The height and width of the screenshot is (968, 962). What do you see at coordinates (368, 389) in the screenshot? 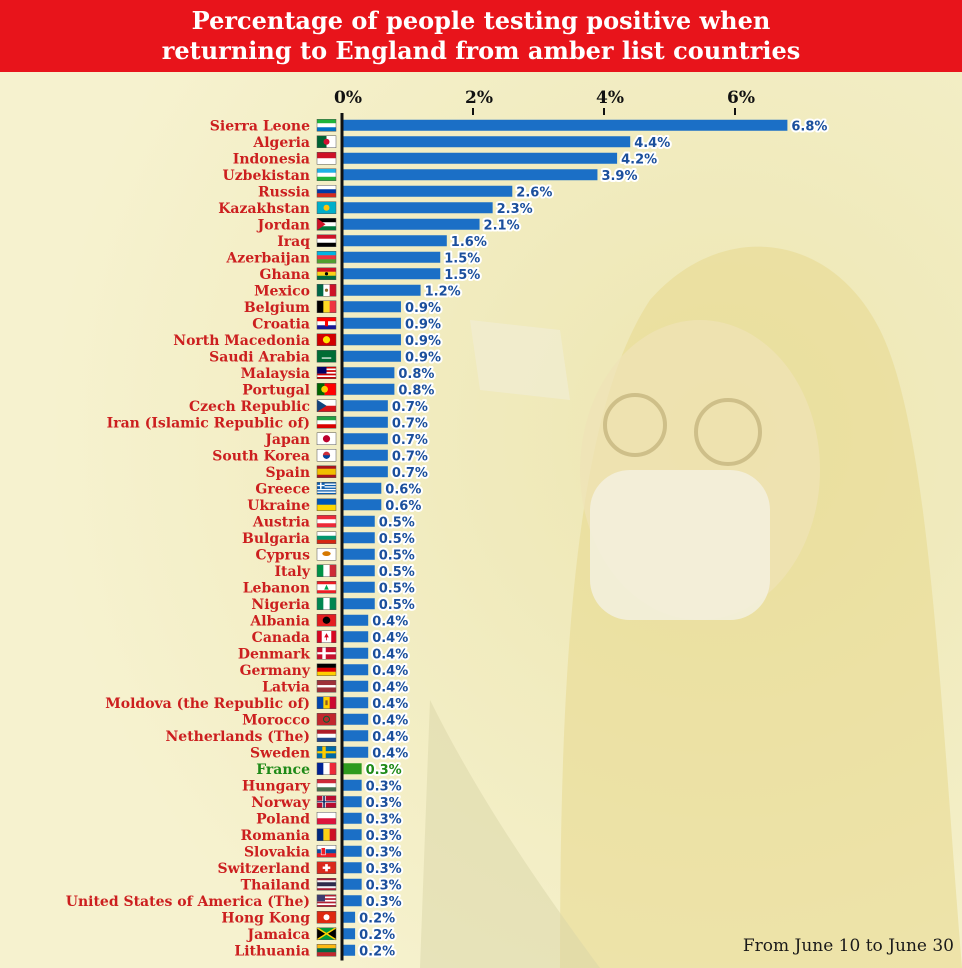
I see `bar-portugal` at bounding box center [368, 389].